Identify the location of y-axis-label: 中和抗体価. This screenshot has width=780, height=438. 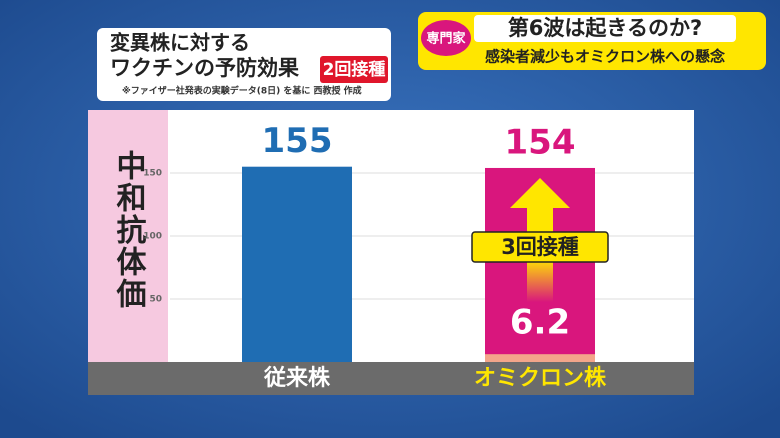
(129, 230).